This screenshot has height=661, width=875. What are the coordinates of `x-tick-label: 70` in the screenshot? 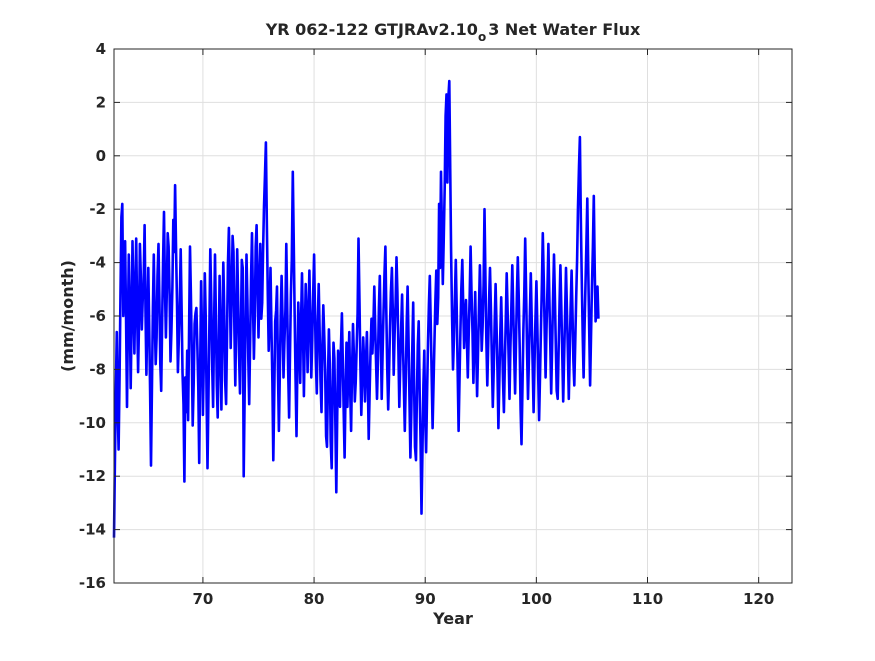 It's located at (202, 599).